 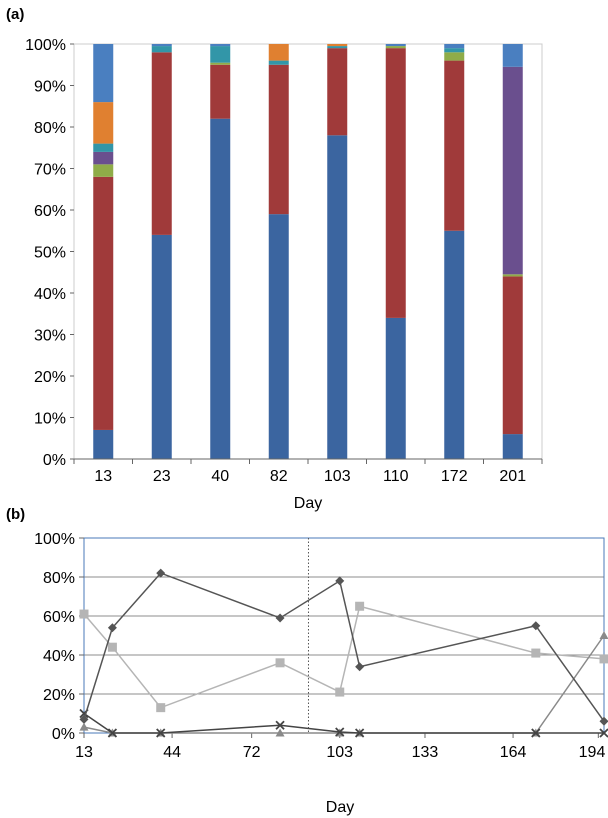 What do you see at coordinates (454, 476) in the screenshot?
I see `panel-a-x-tick-label: 172` at bounding box center [454, 476].